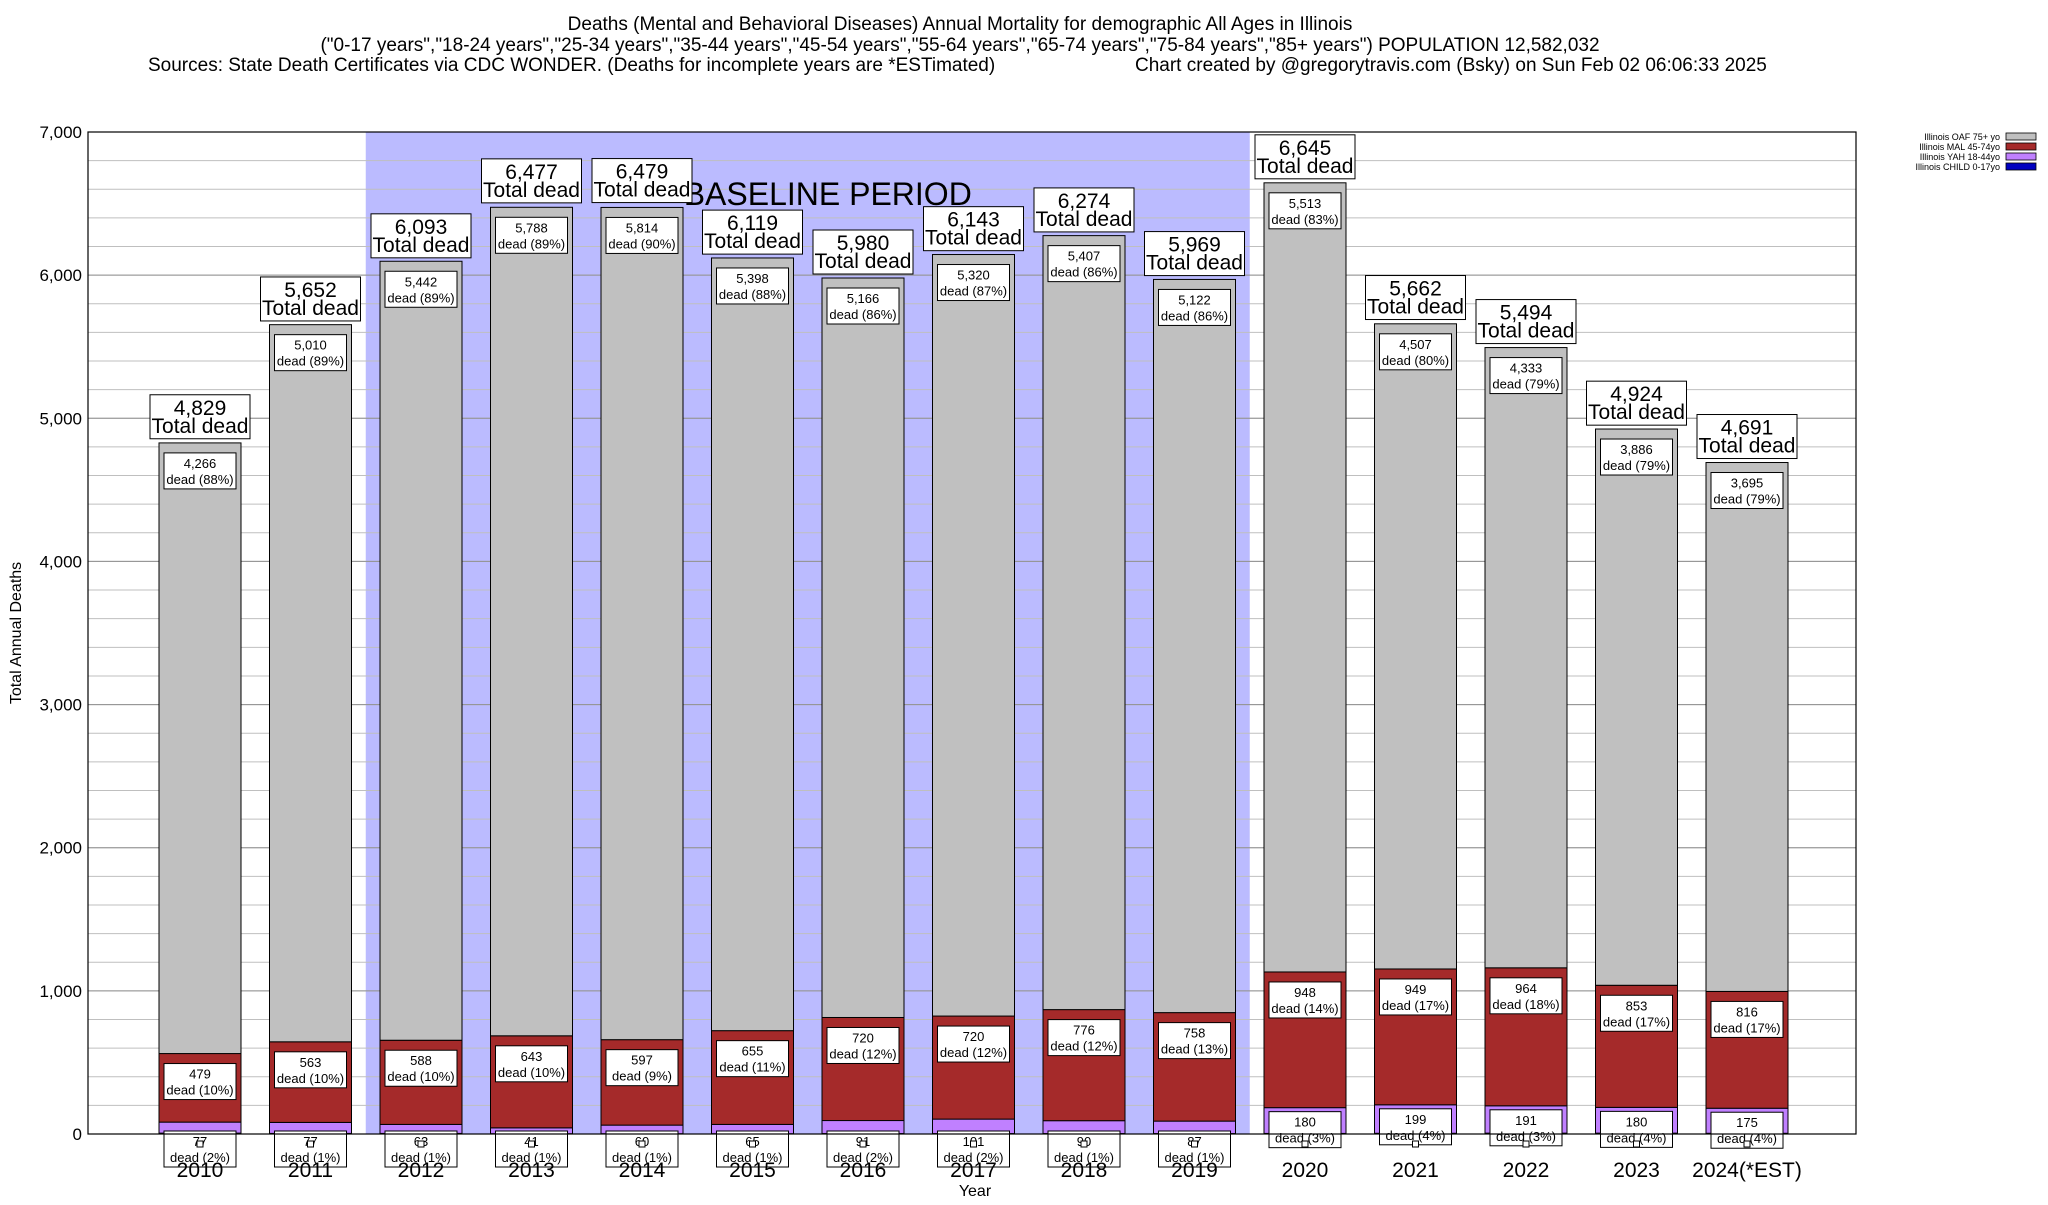 This screenshot has height=1205, width=2048. Describe the element at coordinates (863, 298) in the screenshot. I see `segment-value-label: 5,166` at that location.